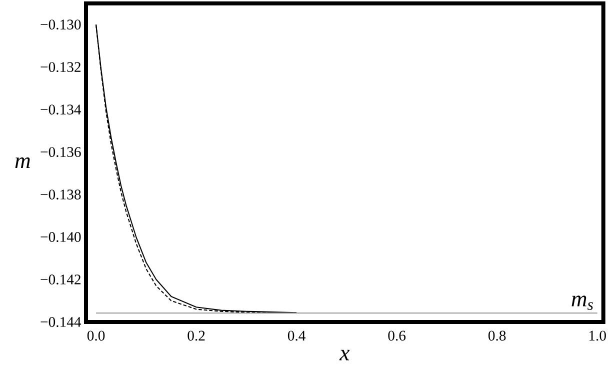 This screenshot has height=389, width=609. I want to click on x-tick-label: 0.0, so click(96, 335).